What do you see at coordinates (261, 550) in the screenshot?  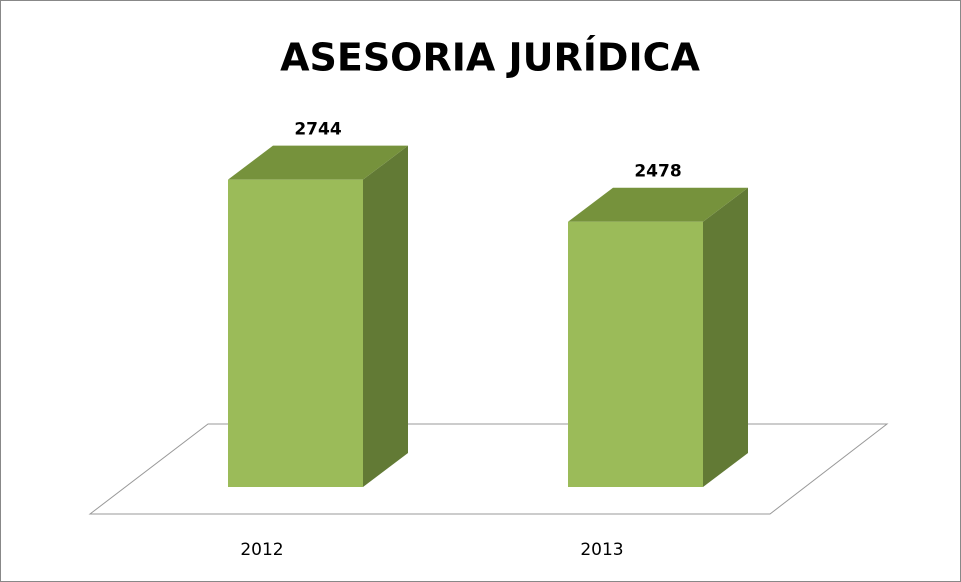 I see `x-tick-label: 2012` at bounding box center [261, 550].